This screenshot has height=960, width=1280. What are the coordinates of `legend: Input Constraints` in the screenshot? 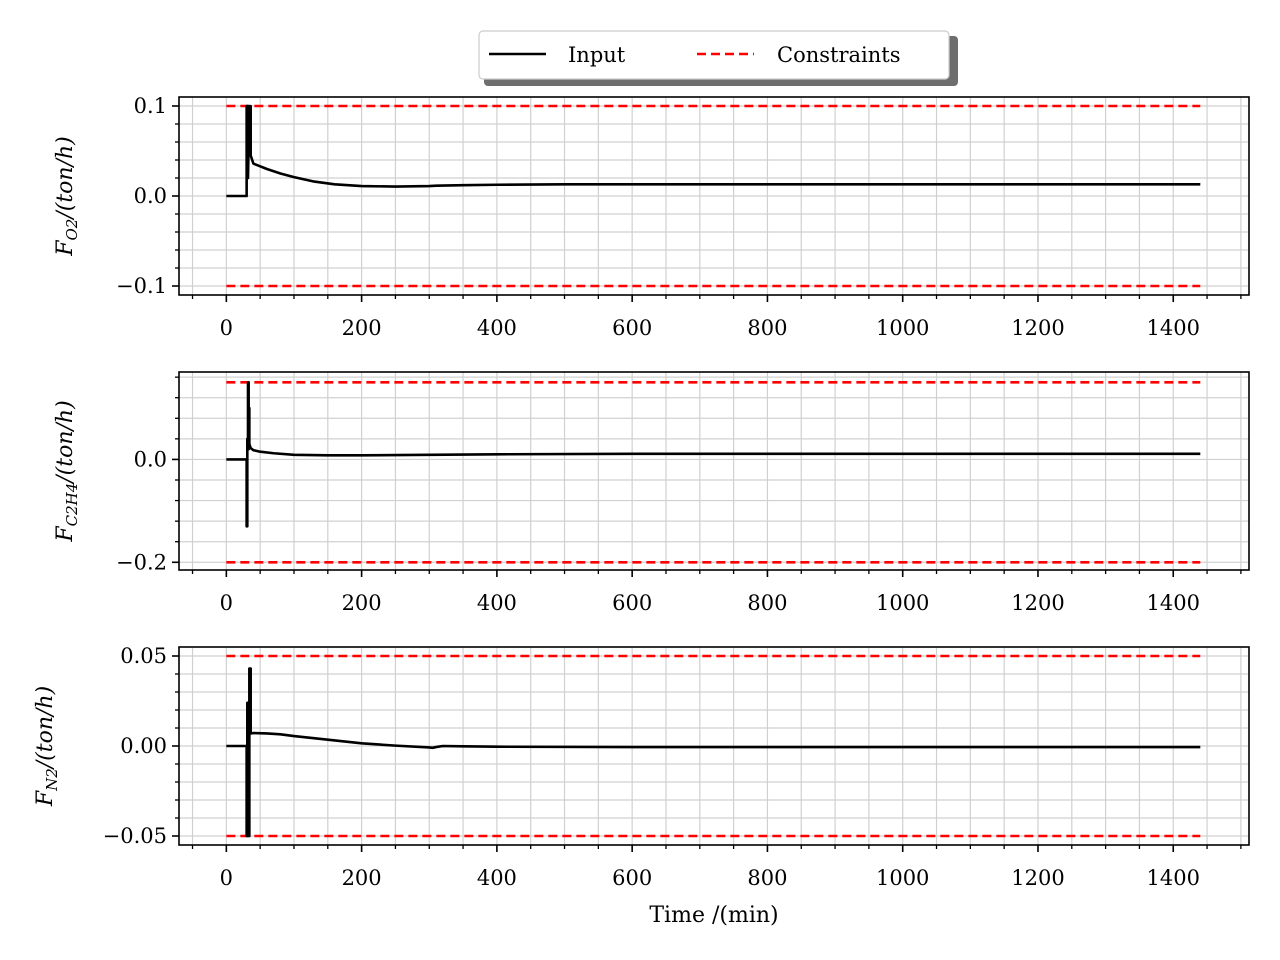 It's located at (718, 58).